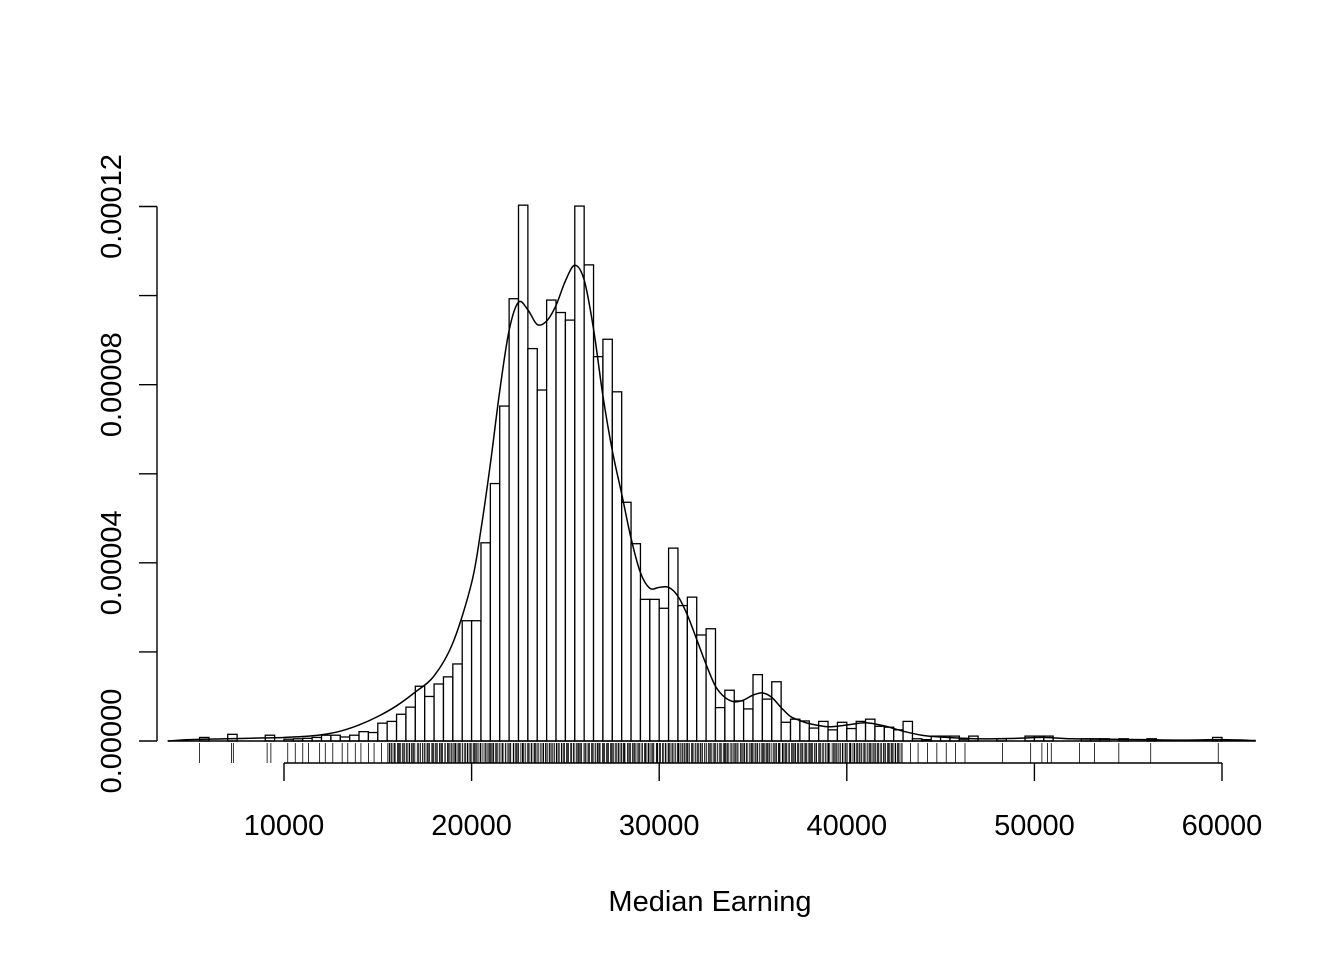 This screenshot has height=960, width=1344. Describe the element at coordinates (1222, 826) in the screenshot. I see `x-tick-label: 60000` at that location.